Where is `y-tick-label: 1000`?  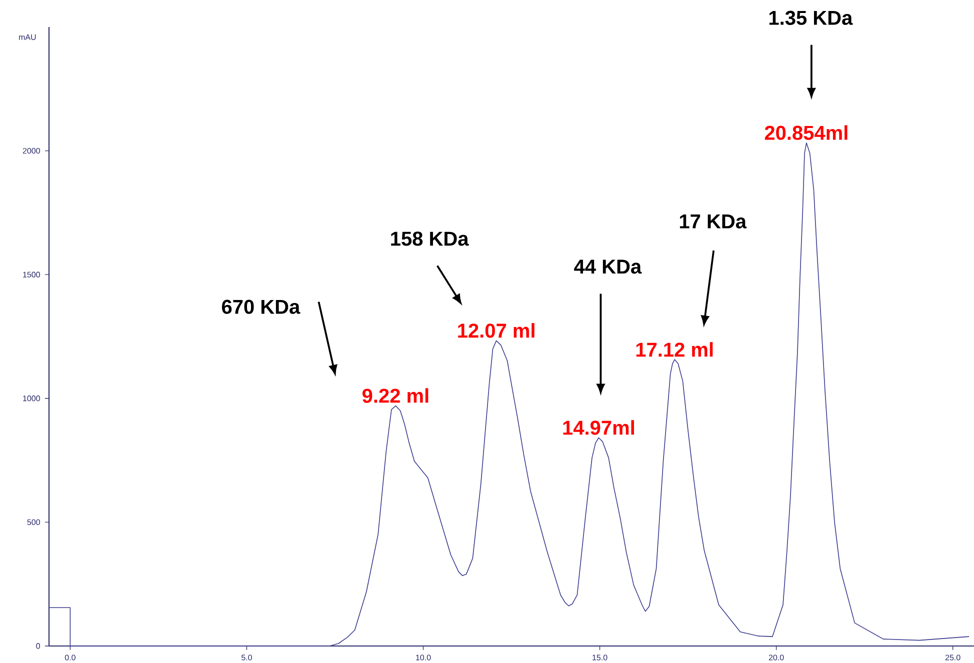 y-tick-label: 1000 is located at coordinates (31, 399).